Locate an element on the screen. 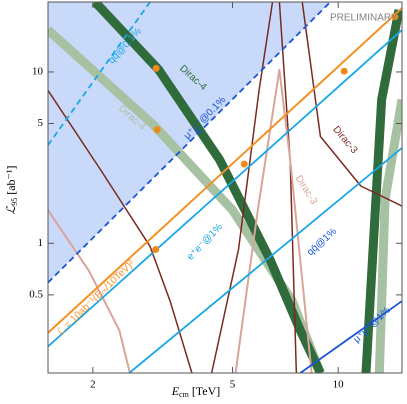 The image size is (407, 404). x-axis-label: Ecm [TeV] is located at coordinates (196, 391).